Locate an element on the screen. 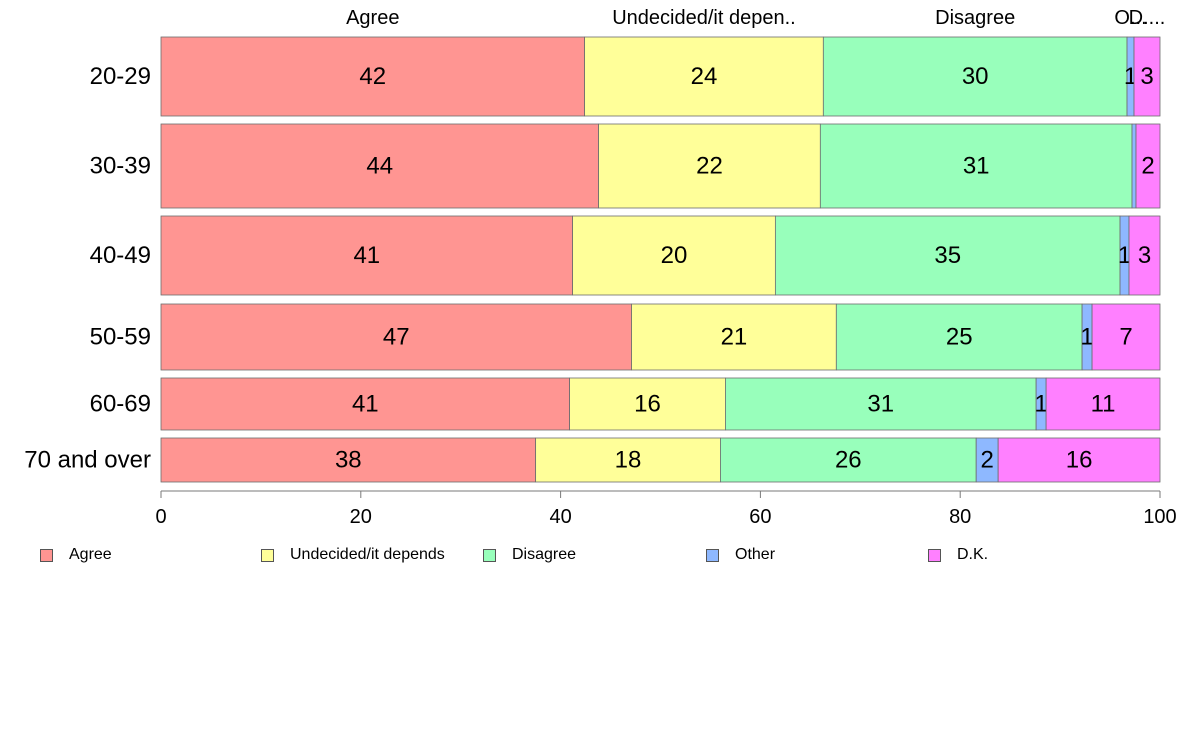 Image resolution: width=1188 pixels, height=736 pixels. category-label: 30-39 is located at coordinates (120, 166).